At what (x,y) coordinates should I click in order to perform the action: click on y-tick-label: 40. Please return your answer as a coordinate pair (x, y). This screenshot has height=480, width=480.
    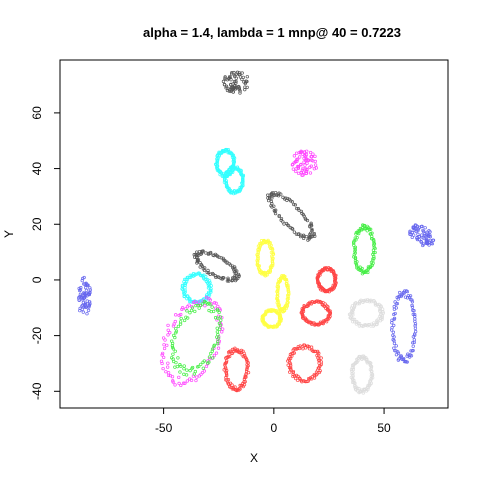
    Looking at the image, I should click on (37, 169).